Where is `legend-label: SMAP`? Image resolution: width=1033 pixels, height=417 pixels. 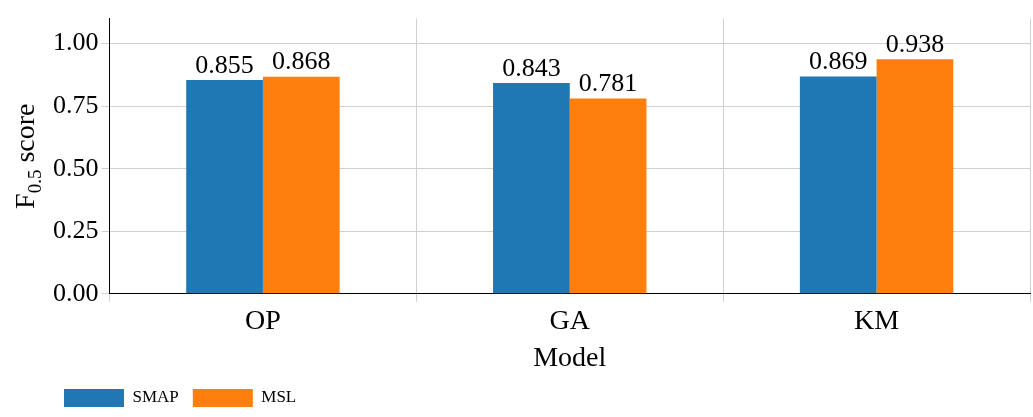 legend-label: SMAP is located at coordinates (155, 397).